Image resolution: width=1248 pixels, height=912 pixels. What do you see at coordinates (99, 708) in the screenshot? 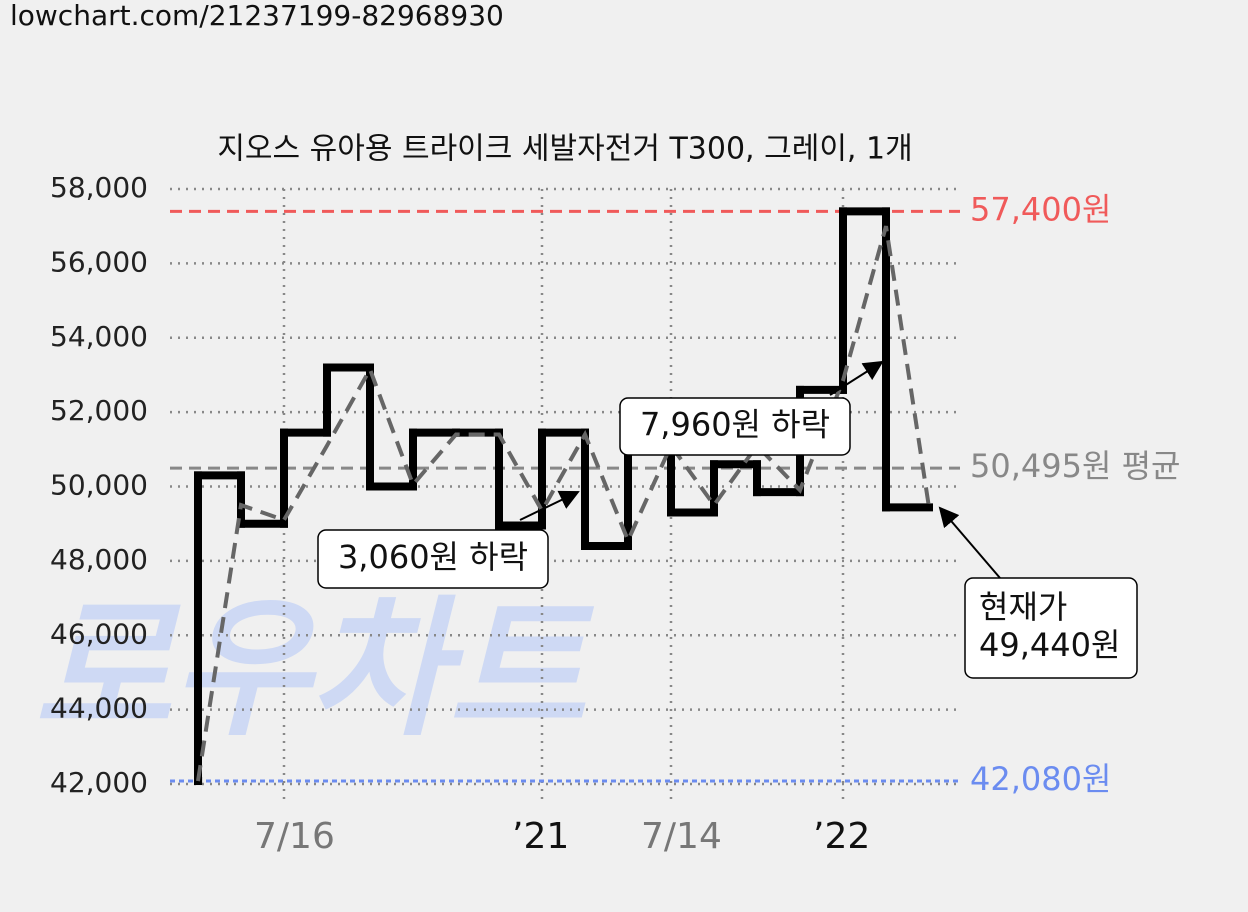
I see `y-tick-label: 44,000` at bounding box center [99, 708].